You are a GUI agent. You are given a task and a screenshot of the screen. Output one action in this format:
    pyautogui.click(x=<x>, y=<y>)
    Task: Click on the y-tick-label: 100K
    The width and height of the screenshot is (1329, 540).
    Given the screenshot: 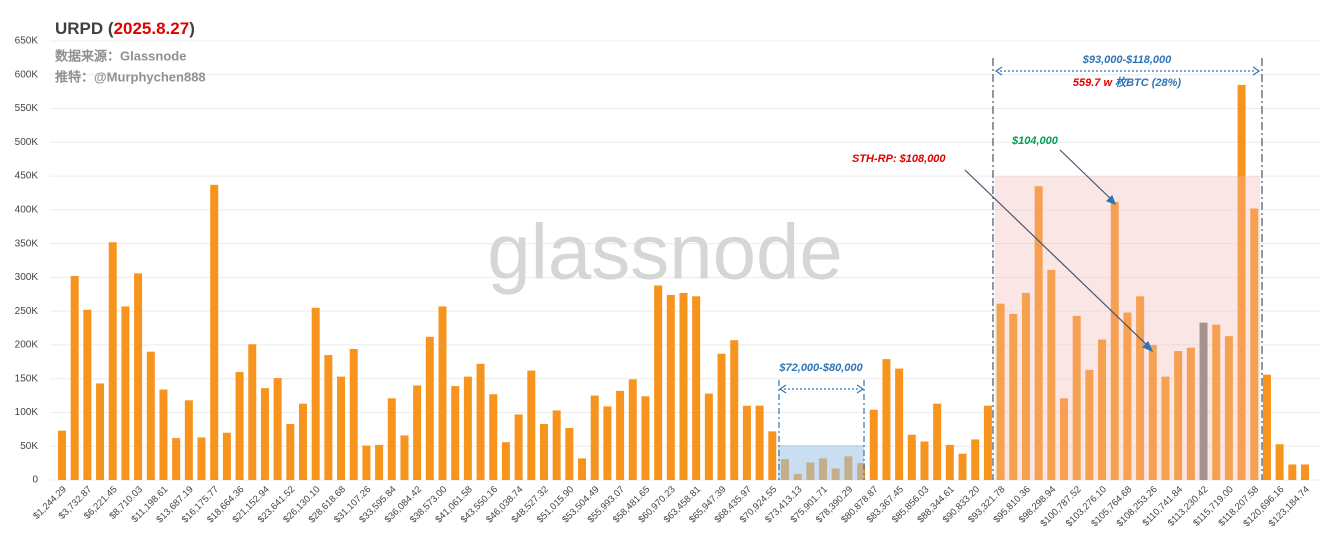 What is the action you would take?
    pyautogui.click(x=27, y=412)
    